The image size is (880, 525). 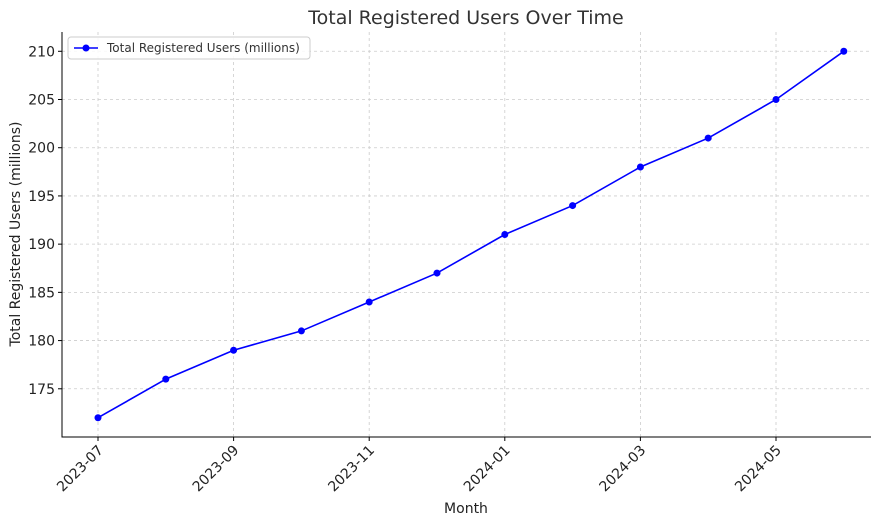 I want to click on y-axis-label: Total Registered Users (millions), so click(x=16, y=235).